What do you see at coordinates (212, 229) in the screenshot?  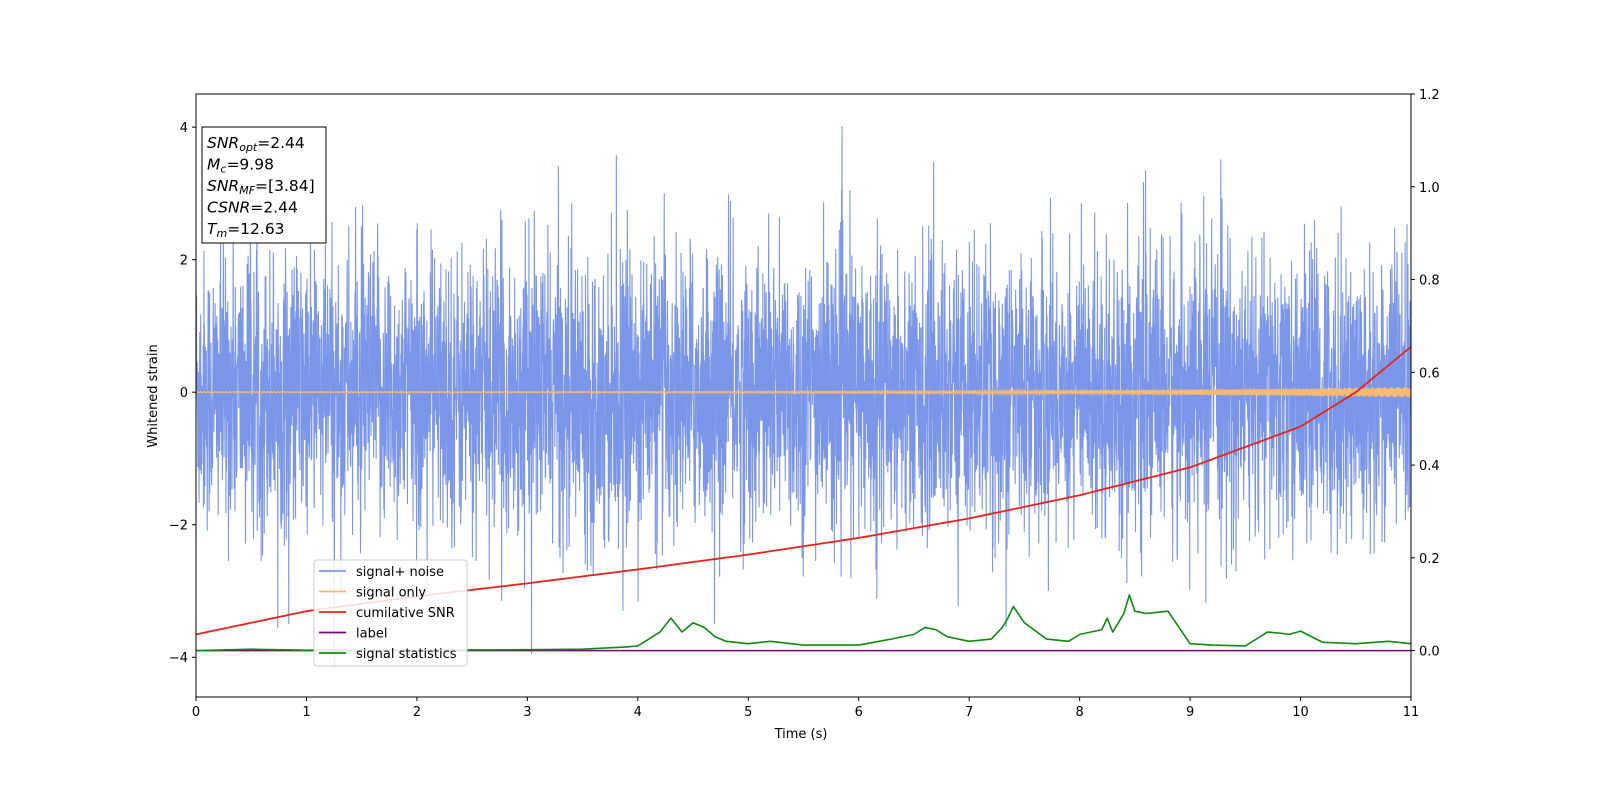 I see `info-variable: T` at bounding box center [212, 229].